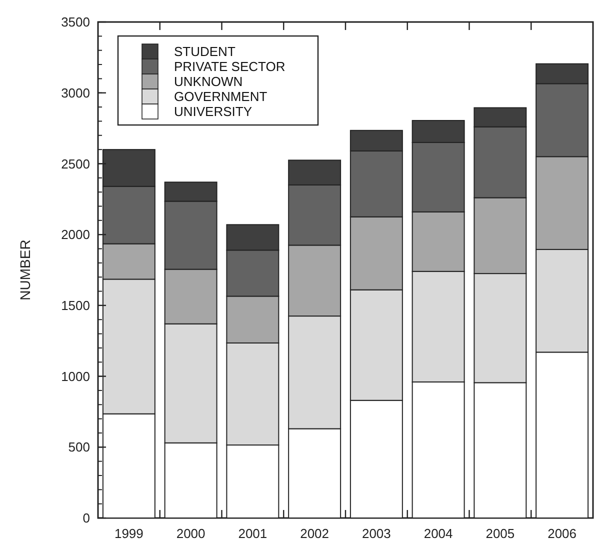 The image size is (607, 554). Describe the element at coordinates (221, 96) in the screenshot. I see `legend-label: GOVERNMENT` at that location.